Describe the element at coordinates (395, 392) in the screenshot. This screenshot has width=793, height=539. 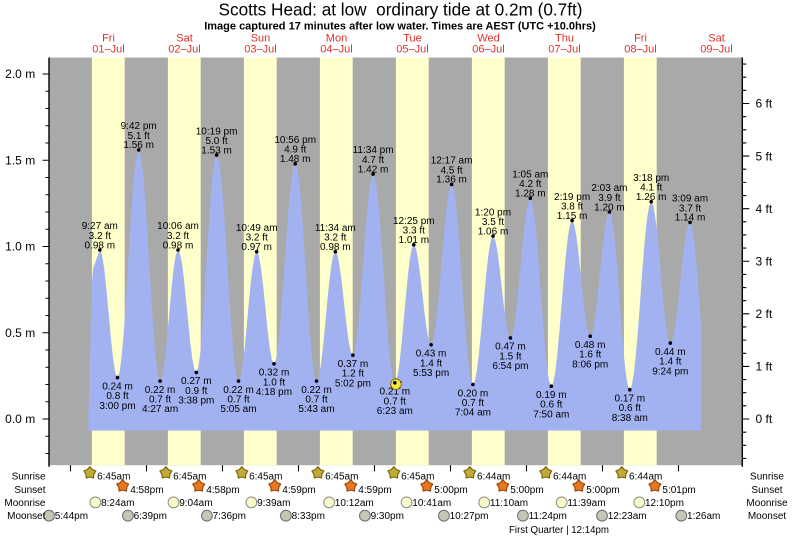
I see `svg-text: 0.21 m` at that location.